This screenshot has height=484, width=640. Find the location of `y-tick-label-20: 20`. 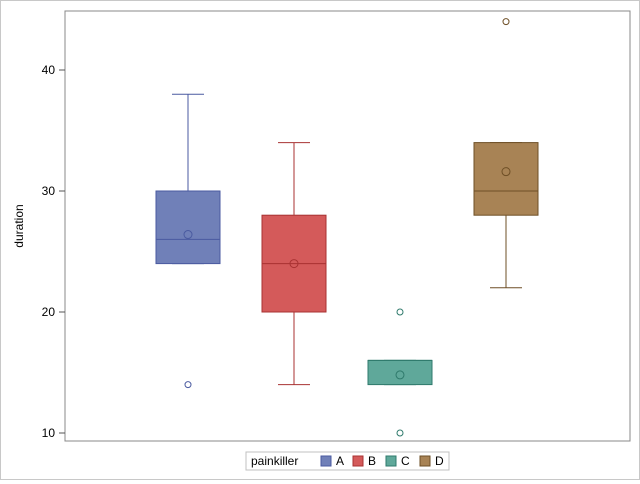

y-tick-label-20: 20 is located at coordinates (49, 312).